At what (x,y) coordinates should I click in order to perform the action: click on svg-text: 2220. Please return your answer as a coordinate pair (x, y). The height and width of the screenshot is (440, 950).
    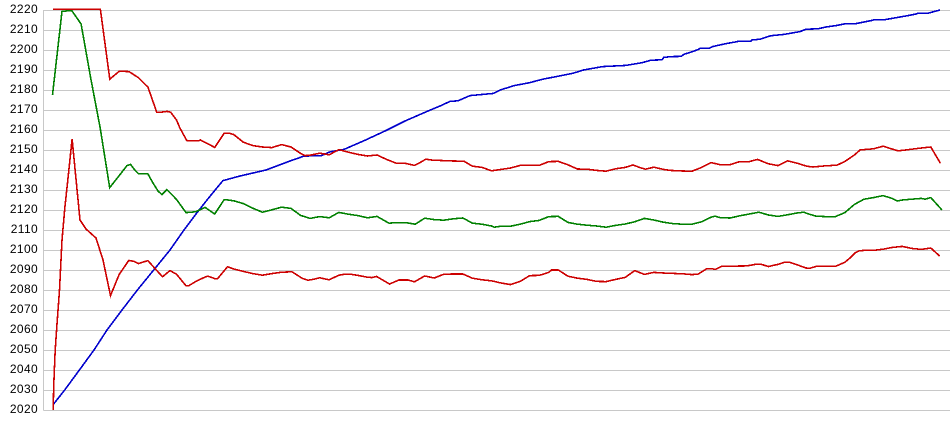
    Looking at the image, I should click on (24, 9).